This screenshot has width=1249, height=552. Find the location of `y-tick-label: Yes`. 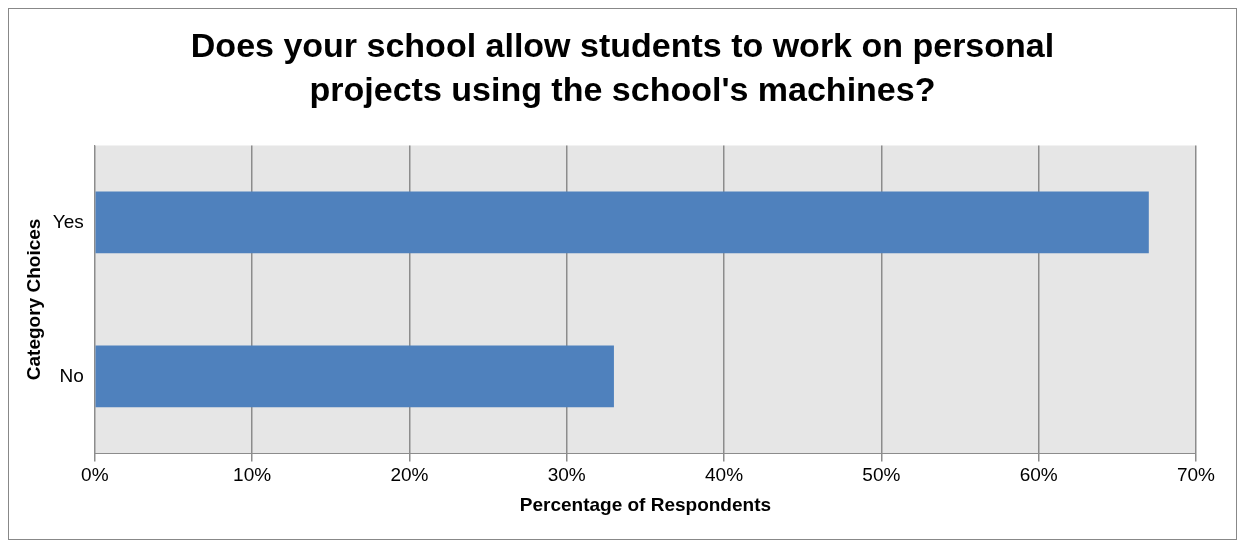

y-tick-label: Yes is located at coordinates (68, 222).